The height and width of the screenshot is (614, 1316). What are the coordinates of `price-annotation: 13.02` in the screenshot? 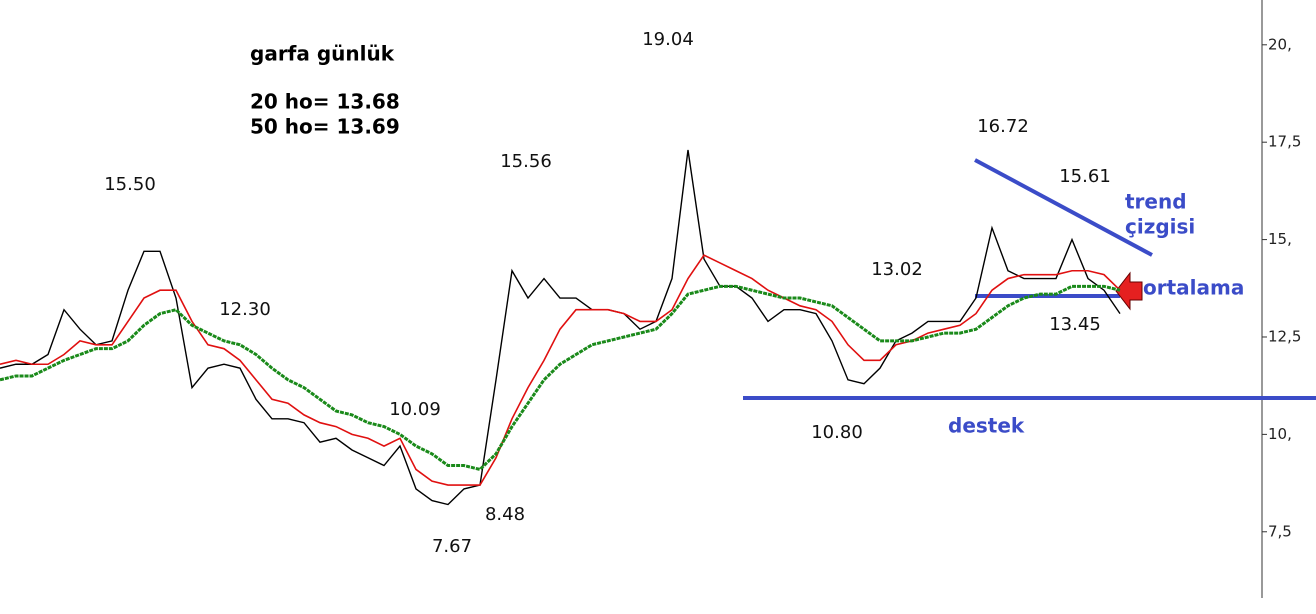 It's located at (897, 269).